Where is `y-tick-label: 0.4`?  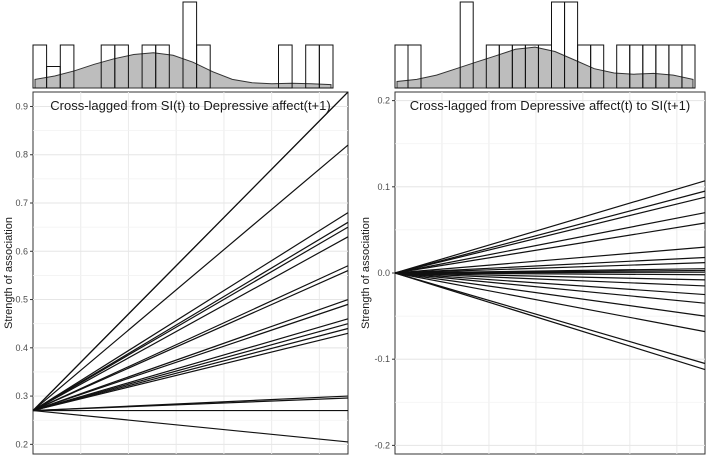
y-tick-label: 0.4 is located at coordinates (21, 348).